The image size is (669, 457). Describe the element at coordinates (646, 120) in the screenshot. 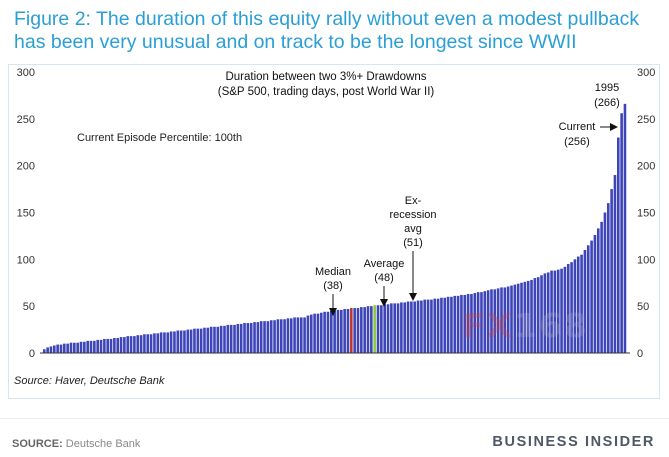

I see `right-y-tick-label: 250` at that location.